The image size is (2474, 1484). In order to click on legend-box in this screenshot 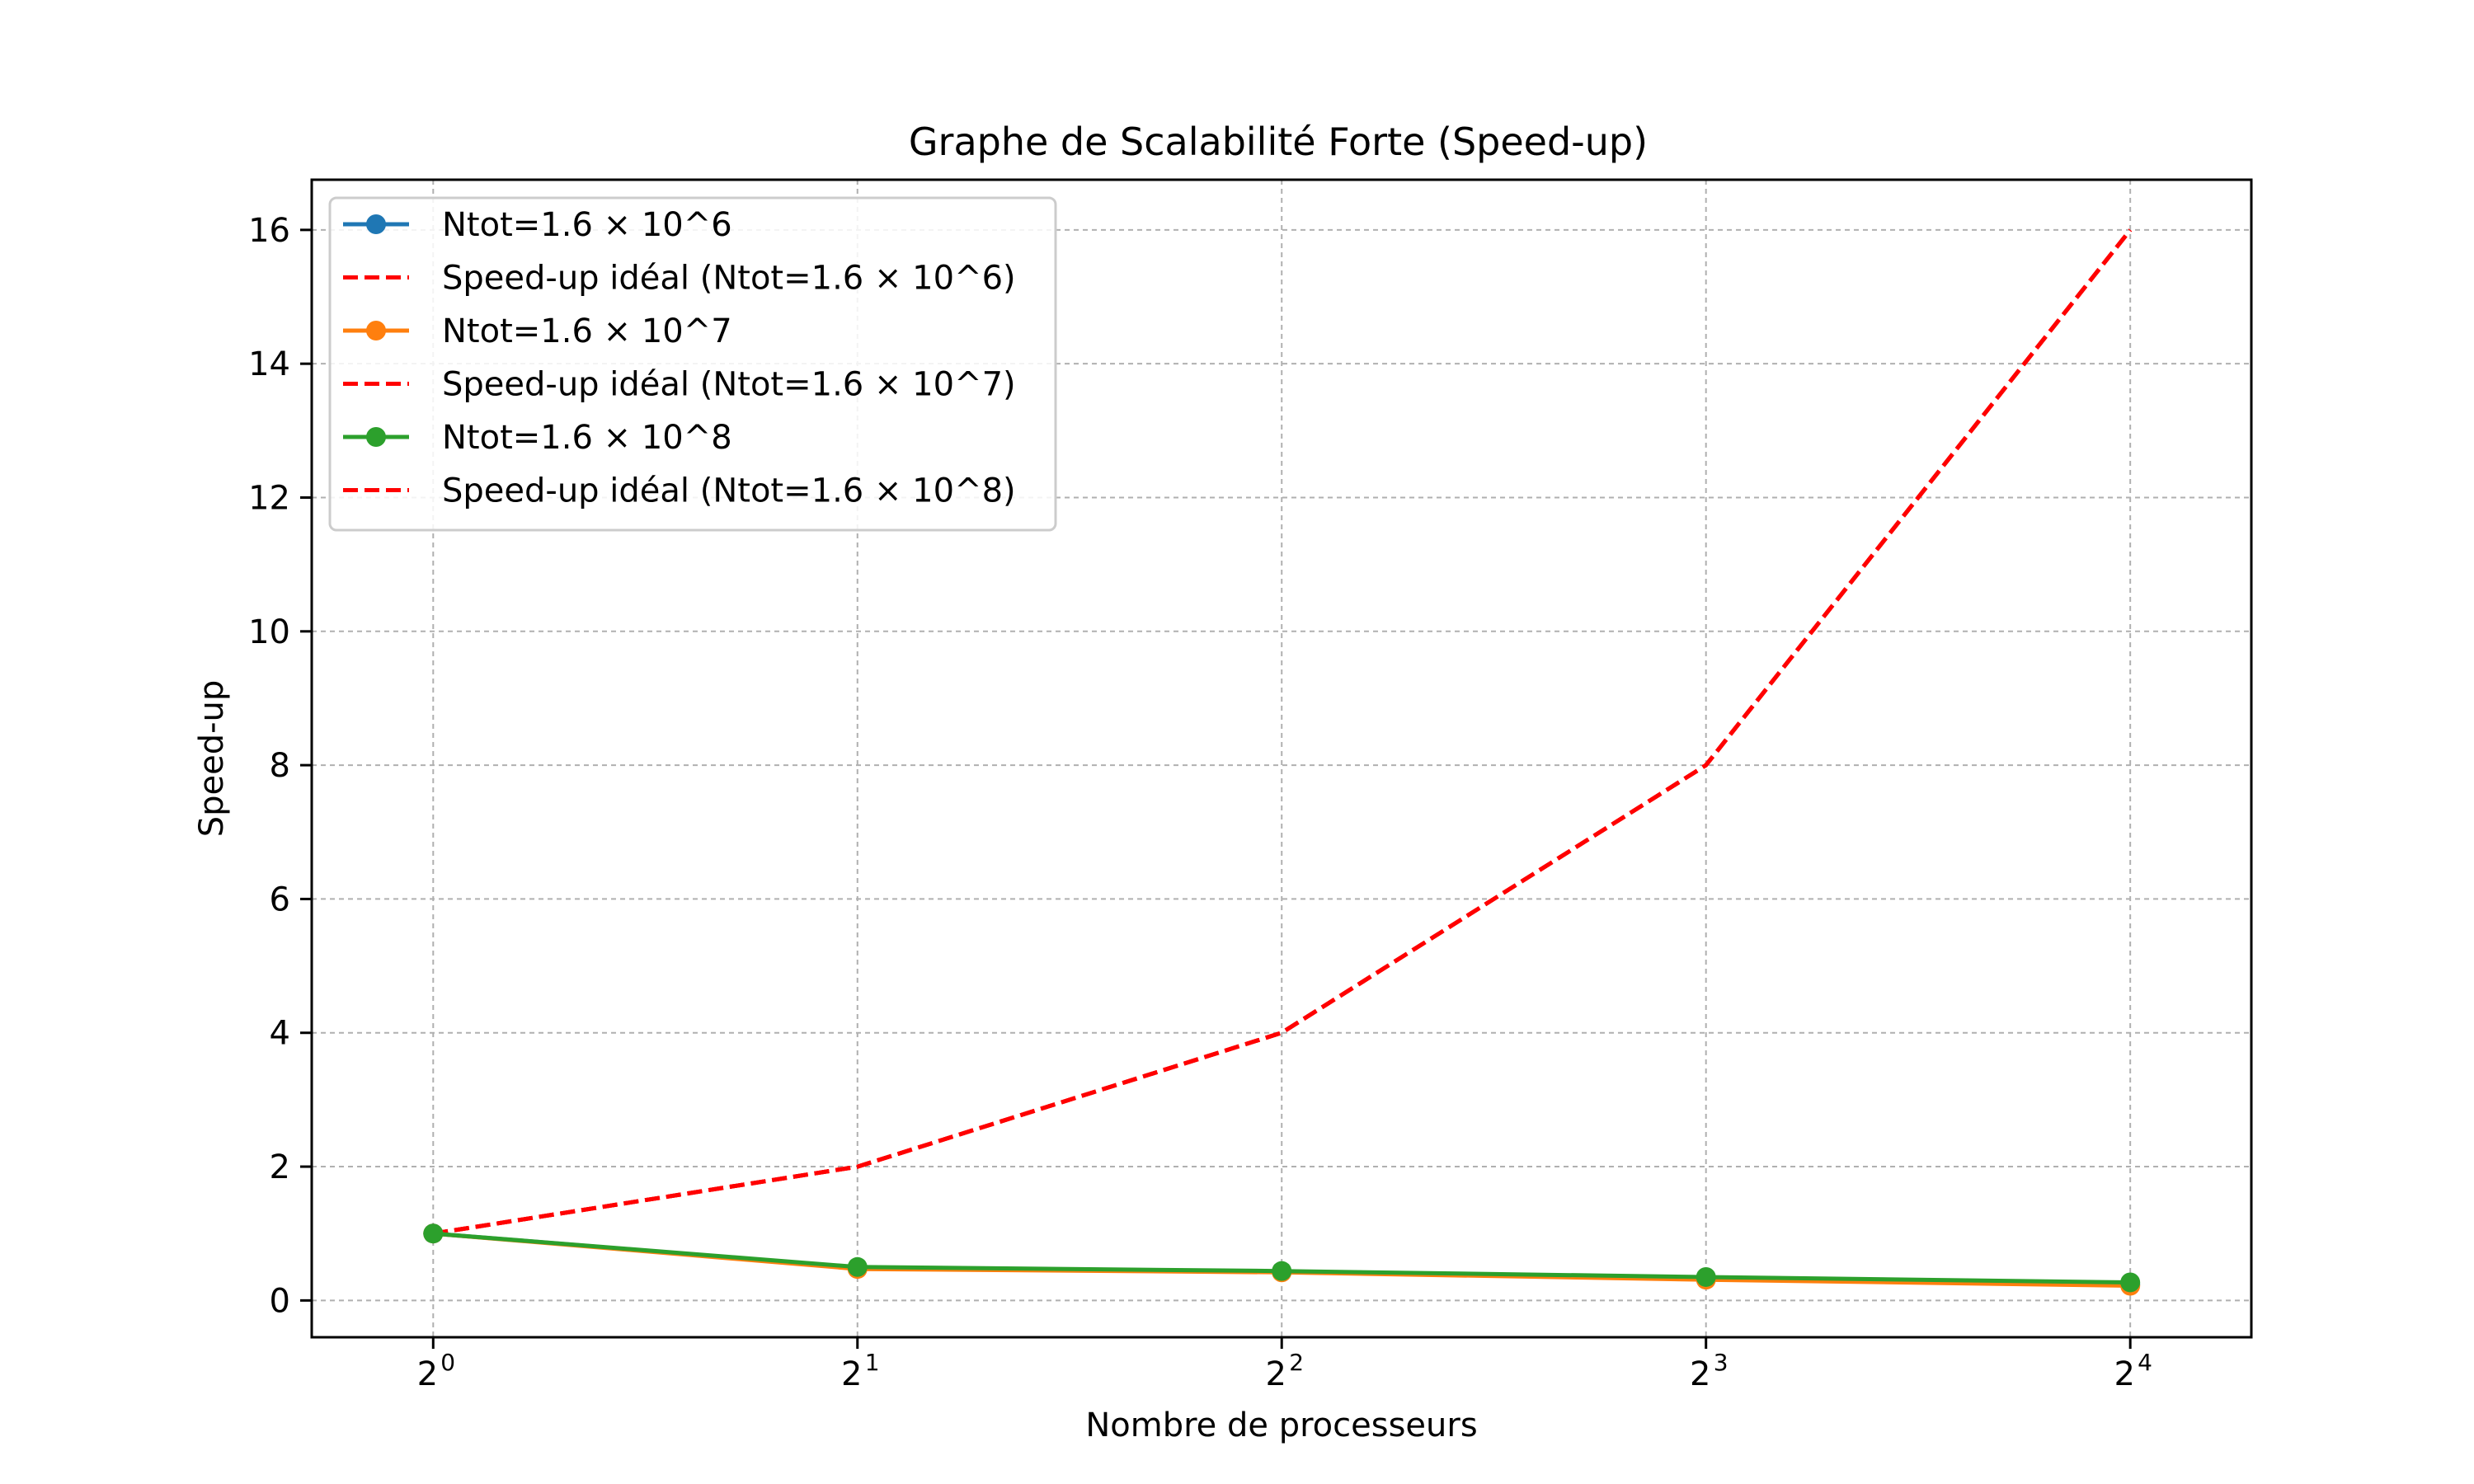, I will do `click(692, 364)`.